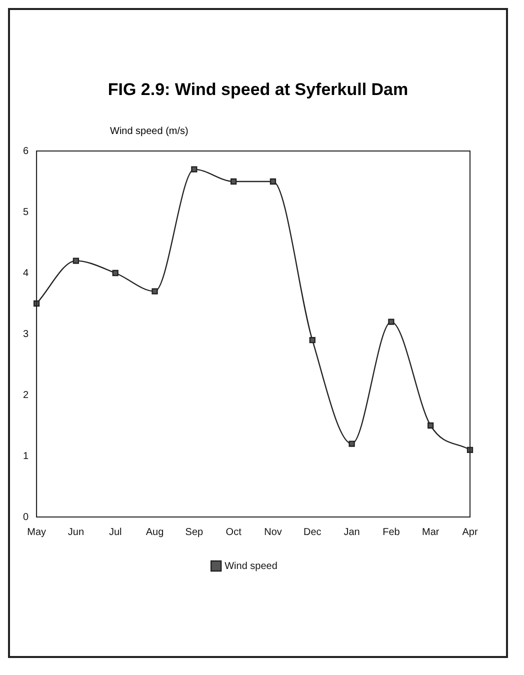  Describe the element at coordinates (26, 151) in the screenshot. I see `y-tick-label: 6` at that location.